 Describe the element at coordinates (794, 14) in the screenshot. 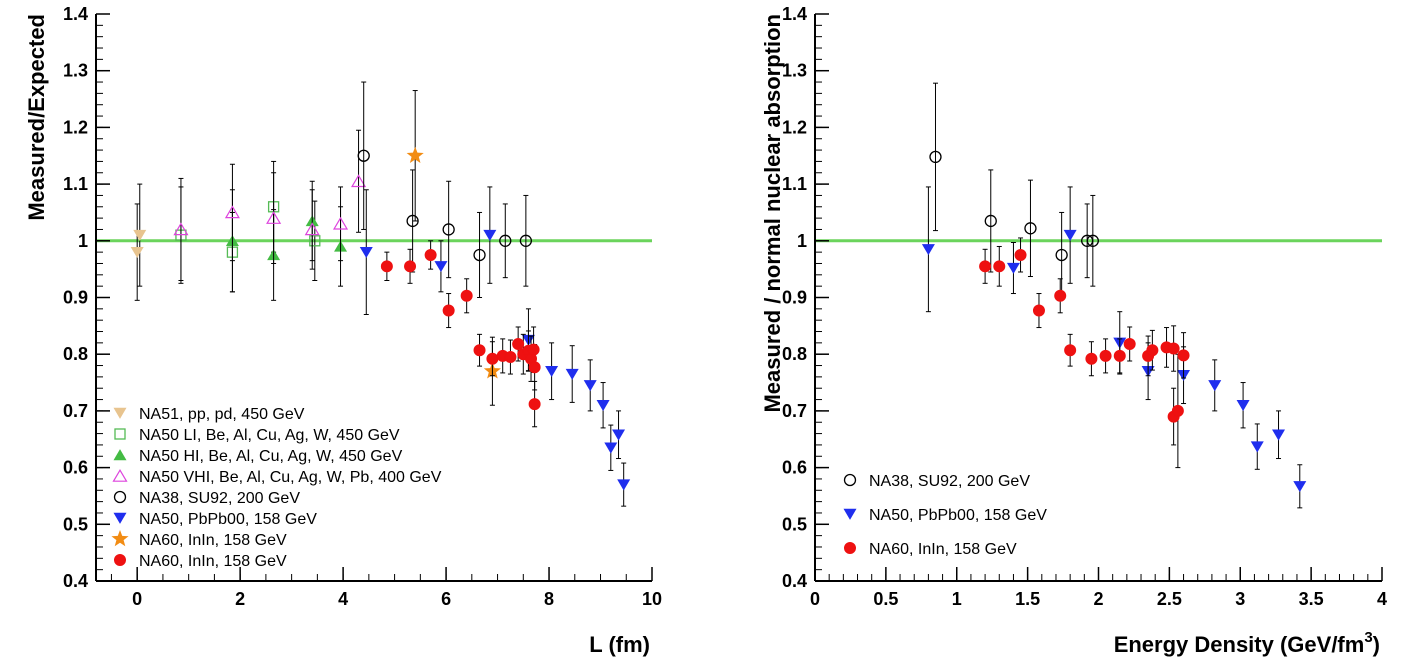

I see `y-tick-label: 1.4` at that location.